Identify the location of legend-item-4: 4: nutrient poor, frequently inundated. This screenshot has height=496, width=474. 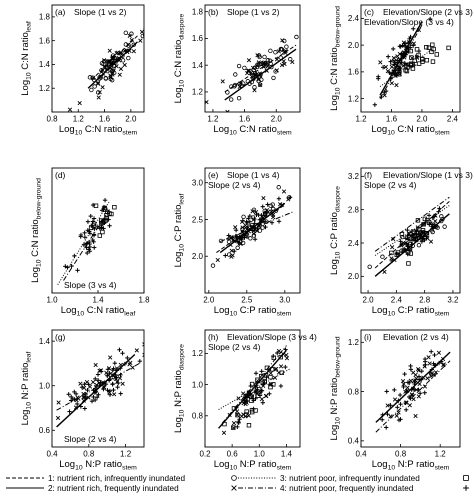
(353, 488).